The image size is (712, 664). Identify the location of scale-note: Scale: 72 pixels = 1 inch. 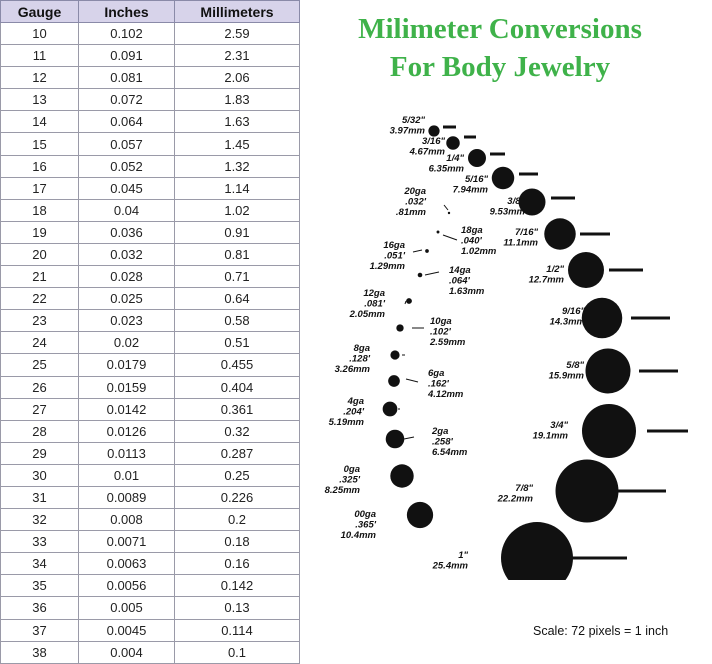
(601, 631).